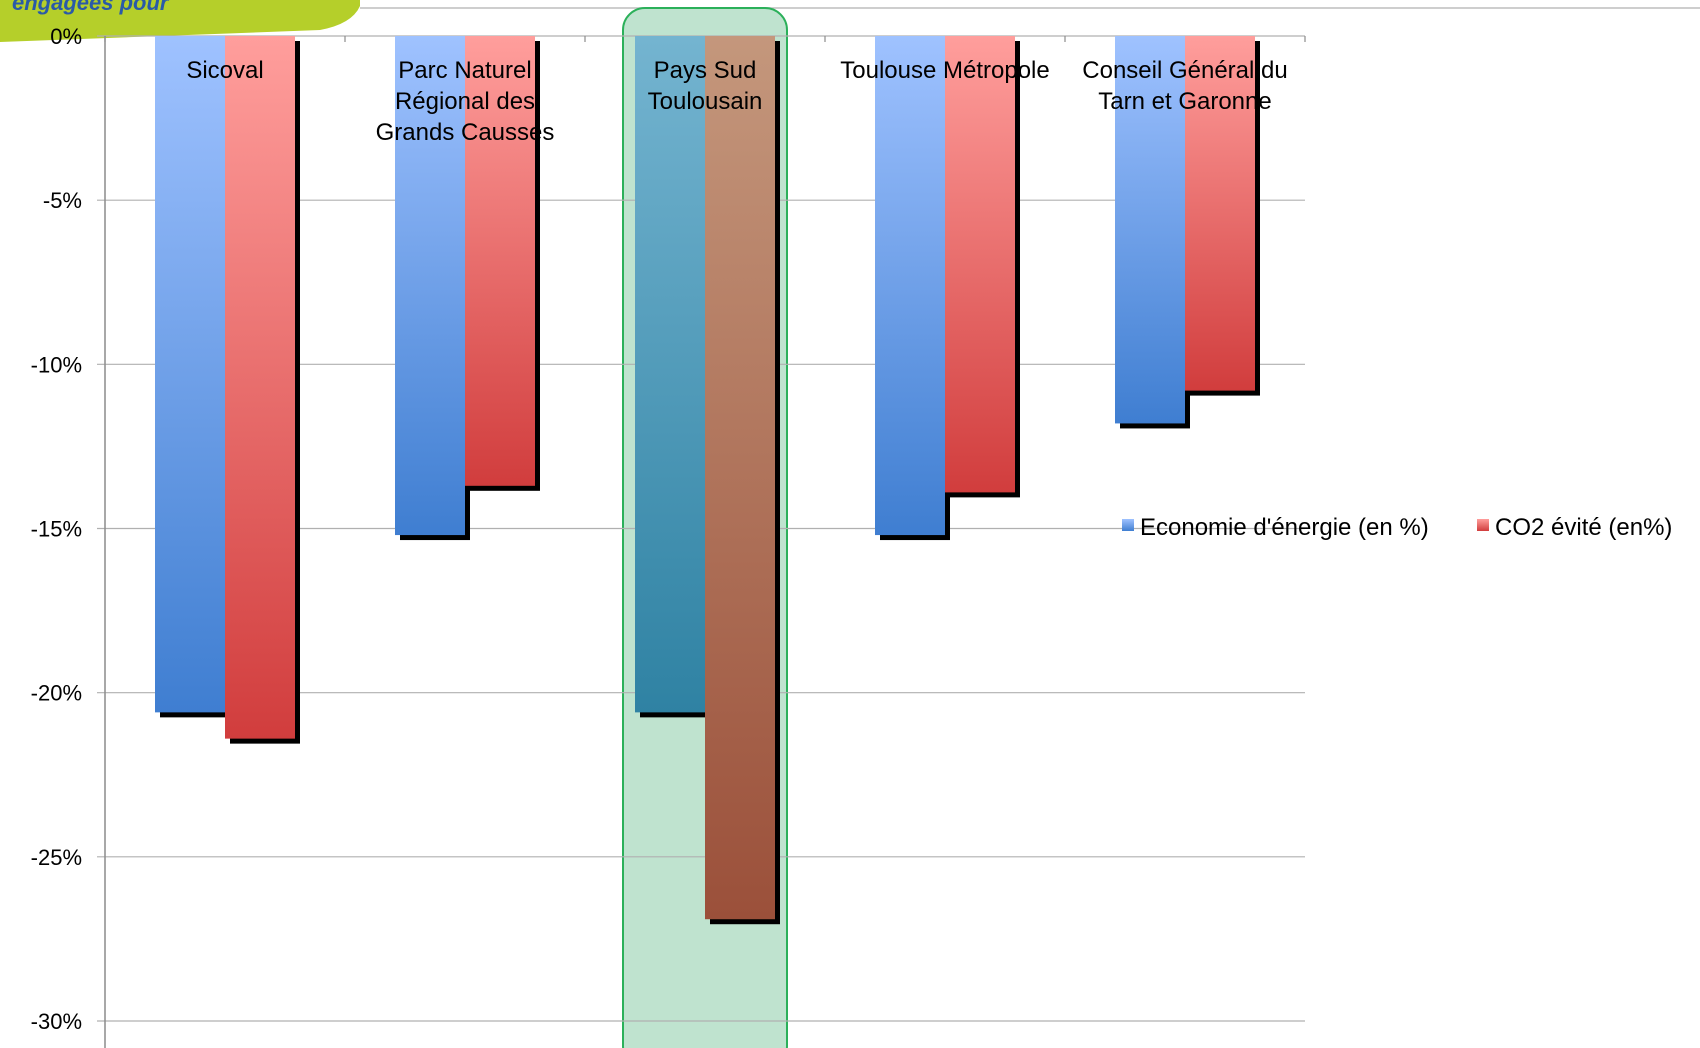  I want to click on banner-text: engagées pour, so click(91, 7).